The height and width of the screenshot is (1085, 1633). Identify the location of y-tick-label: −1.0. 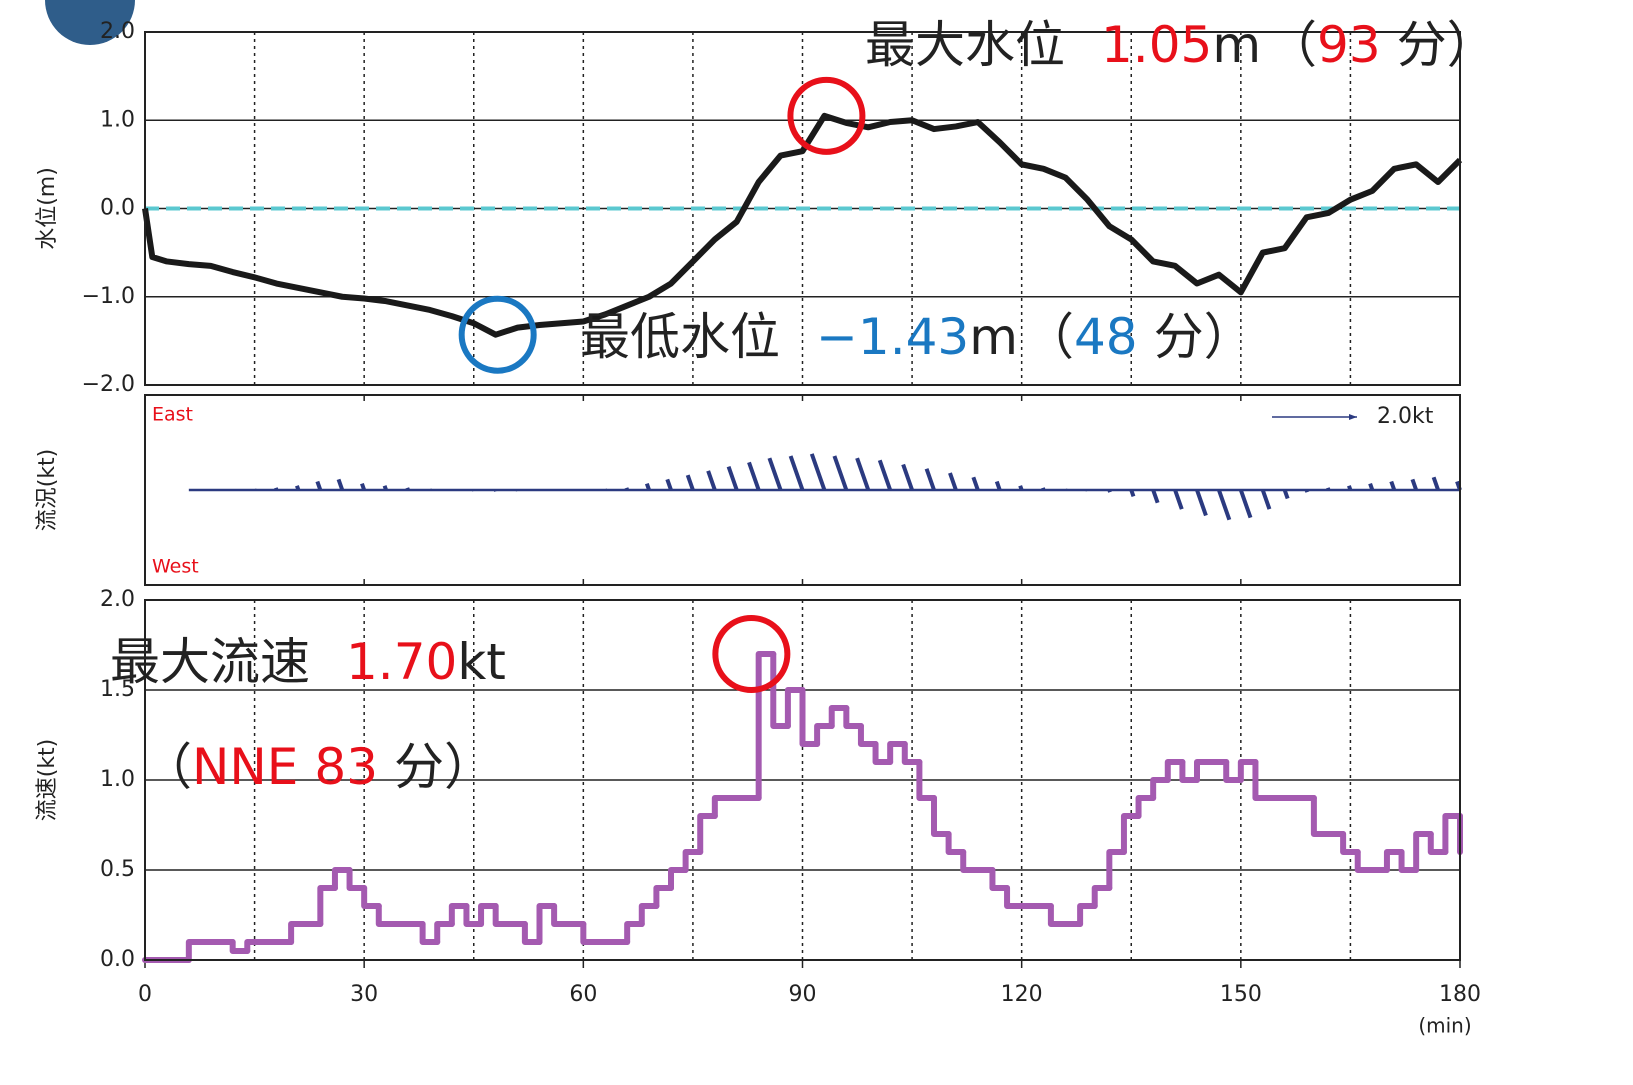
(108, 296).